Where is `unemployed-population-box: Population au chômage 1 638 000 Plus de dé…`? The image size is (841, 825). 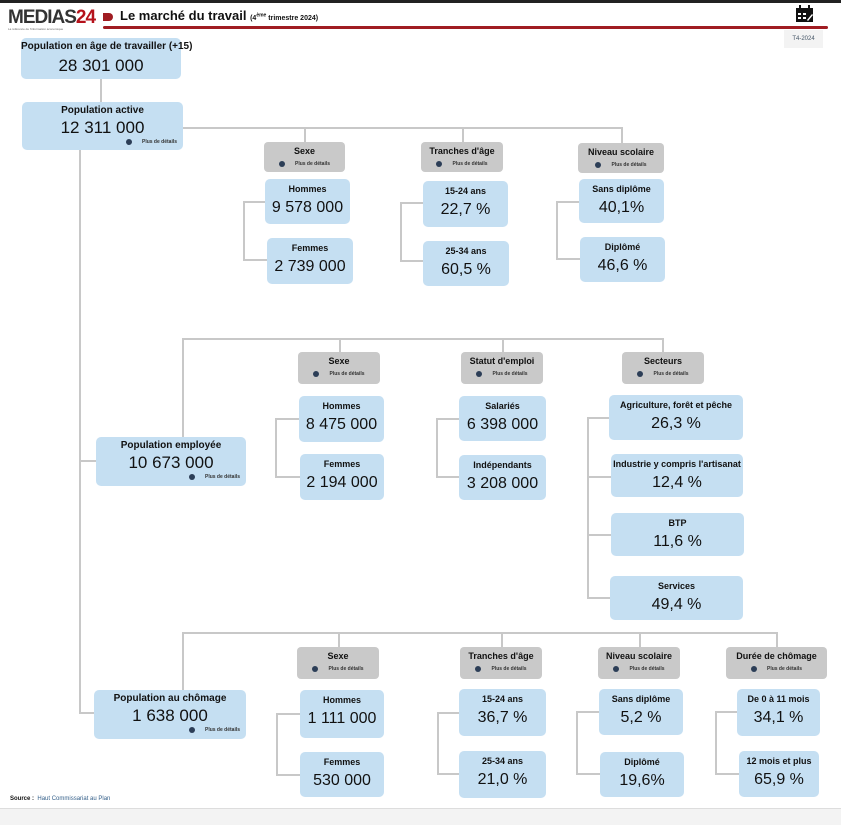 unemployed-population-box: Population au chômage 1 638 000 Plus de dé… is located at coordinates (170, 714).